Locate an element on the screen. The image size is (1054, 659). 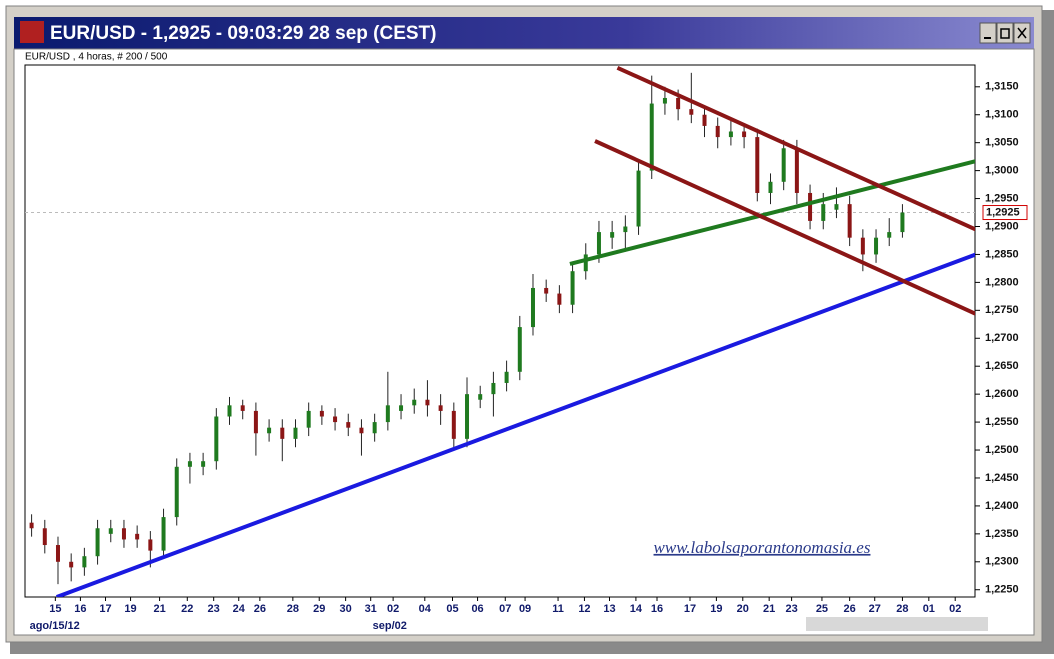
x-tick-label: 02 is located at coordinates (393, 609).